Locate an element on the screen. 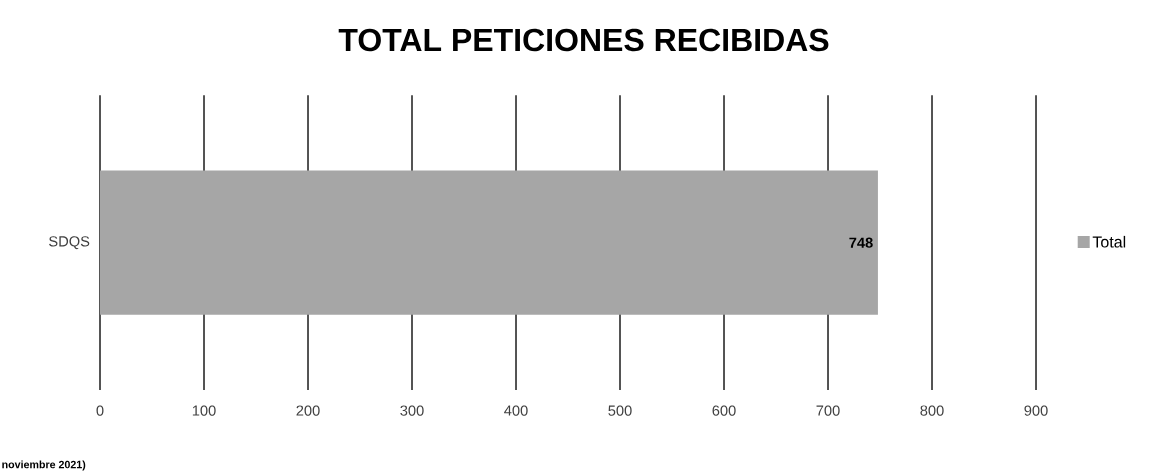 The image size is (1170, 472). x-tick-label: 900 is located at coordinates (1036, 410).